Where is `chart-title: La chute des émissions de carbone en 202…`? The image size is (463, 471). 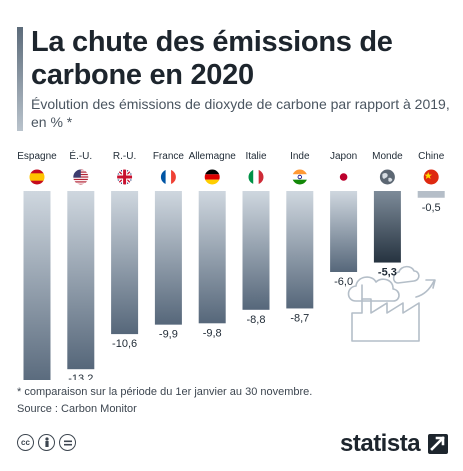 chart-title: La chute des émissions de carbone en 202… is located at coordinates (212, 58).